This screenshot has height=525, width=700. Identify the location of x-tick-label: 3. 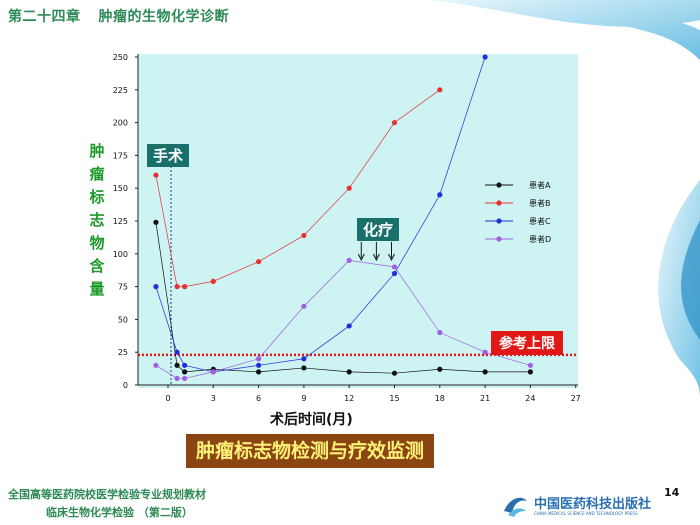
(213, 398).